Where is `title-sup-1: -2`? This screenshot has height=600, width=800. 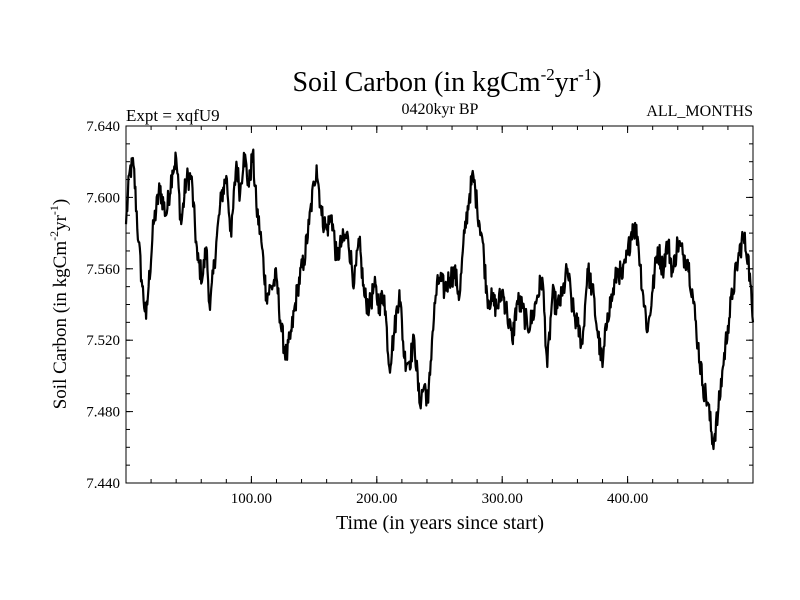 title-sup-1: -2 is located at coordinates (548, 74).